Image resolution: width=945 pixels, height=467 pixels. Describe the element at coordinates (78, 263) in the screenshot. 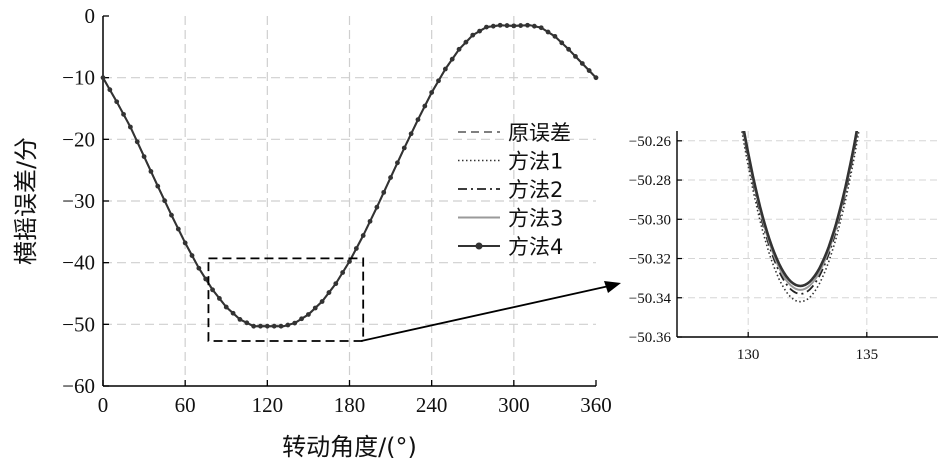

I see `y-tick-label: −40` at that location.